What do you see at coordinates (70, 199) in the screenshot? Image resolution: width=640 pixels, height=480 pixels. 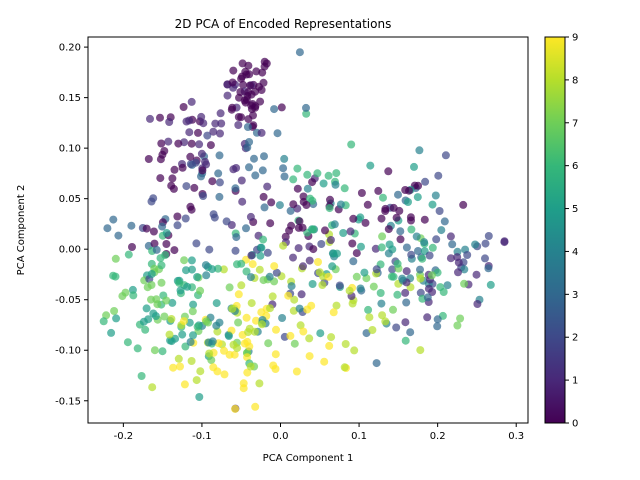 I see `y-tick-label: 0.05` at bounding box center [70, 199].